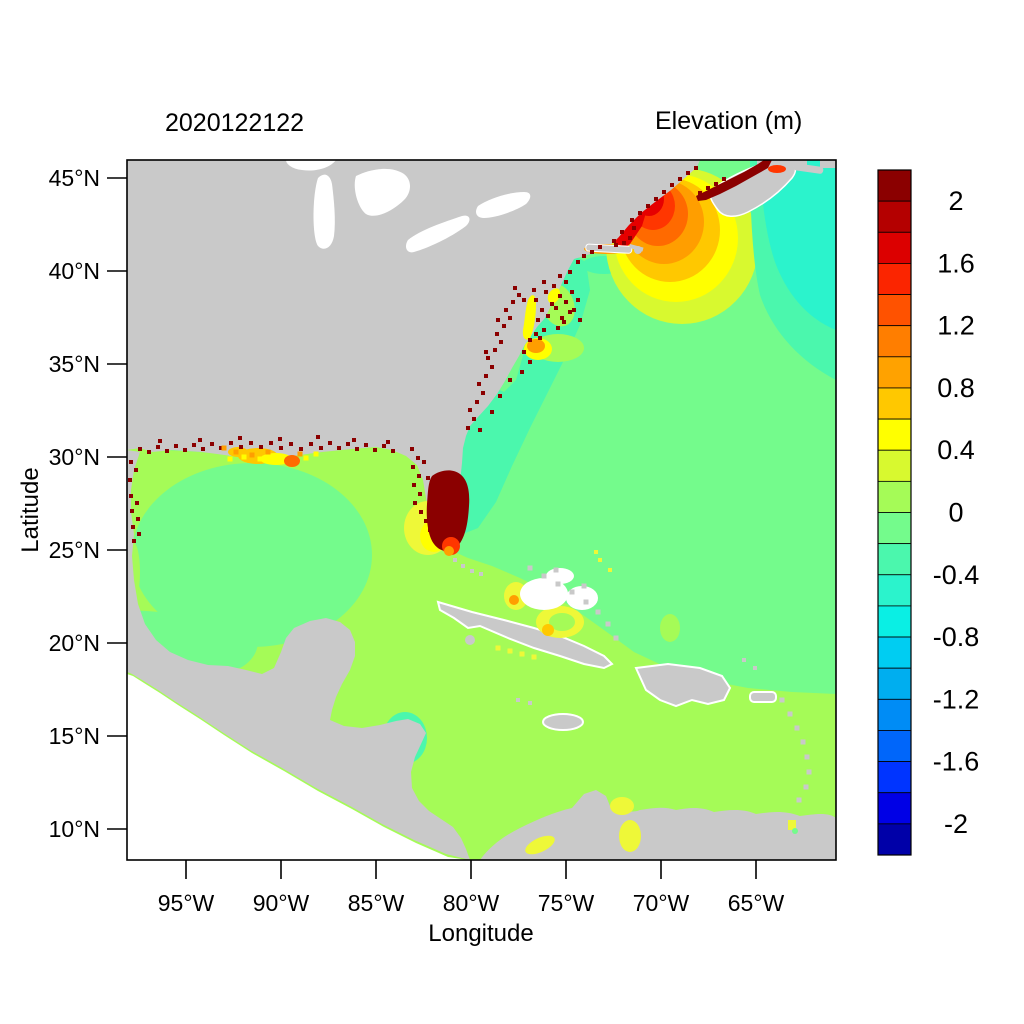 The height and width of the screenshot is (1024, 1024). What do you see at coordinates (382, 192) in the screenshot?
I see `lake-huron` at bounding box center [382, 192].